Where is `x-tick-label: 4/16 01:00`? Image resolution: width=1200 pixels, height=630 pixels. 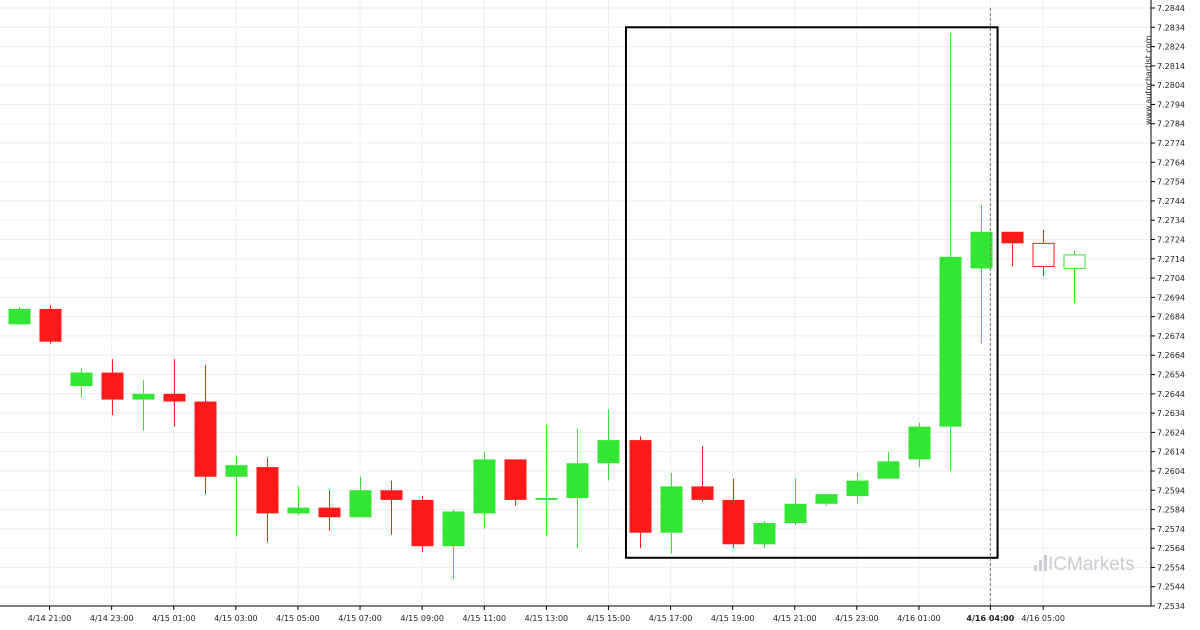
x-tick-label: 4/16 01:00 is located at coordinates (919, 618).